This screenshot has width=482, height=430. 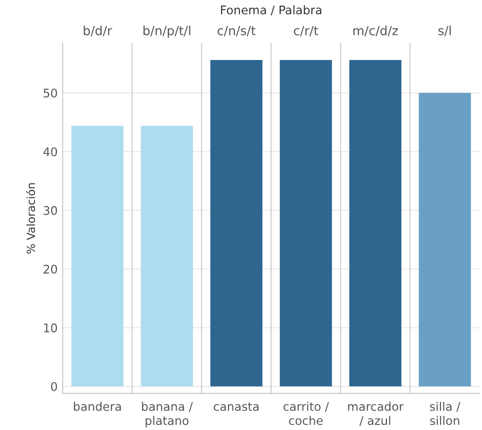 I want to click on x-tick-label: canasta, so click(x=236, y=406).